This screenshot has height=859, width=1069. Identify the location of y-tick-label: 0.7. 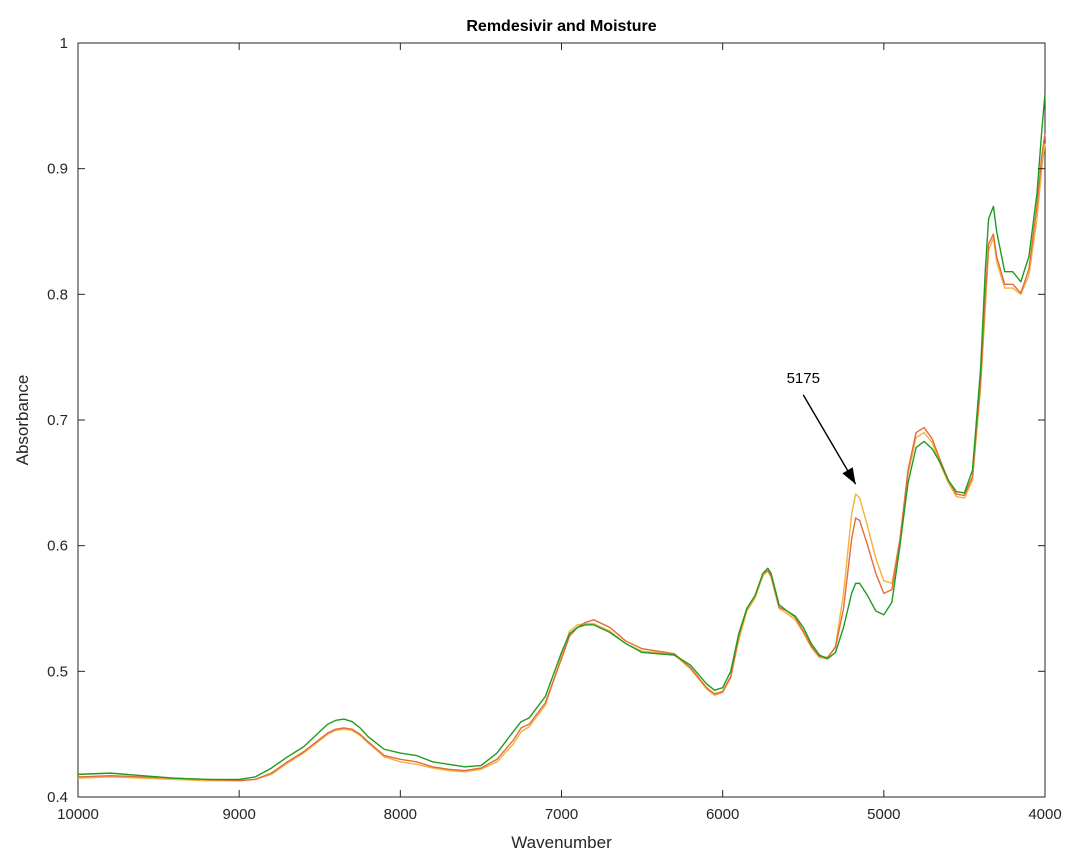
(57, 420).